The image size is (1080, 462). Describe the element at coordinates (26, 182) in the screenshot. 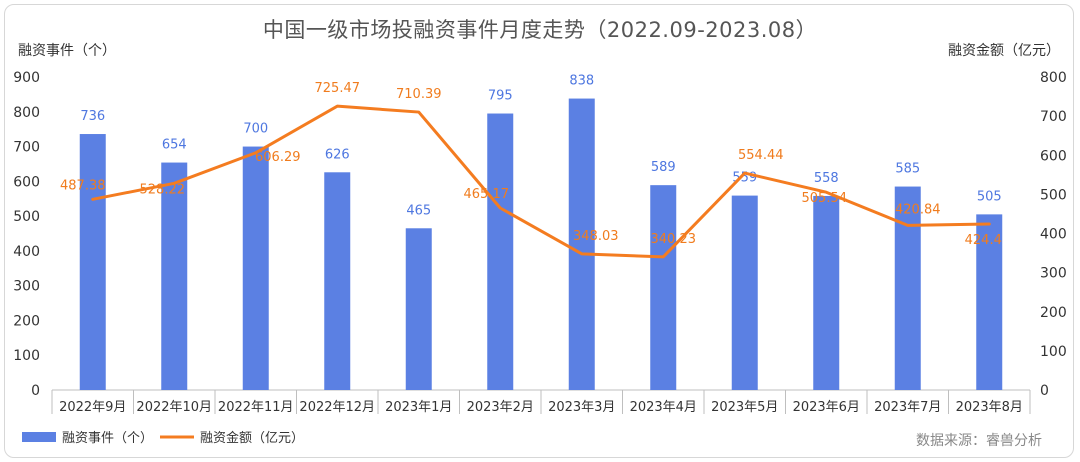

I see `y-tick-label: 600` at that location.